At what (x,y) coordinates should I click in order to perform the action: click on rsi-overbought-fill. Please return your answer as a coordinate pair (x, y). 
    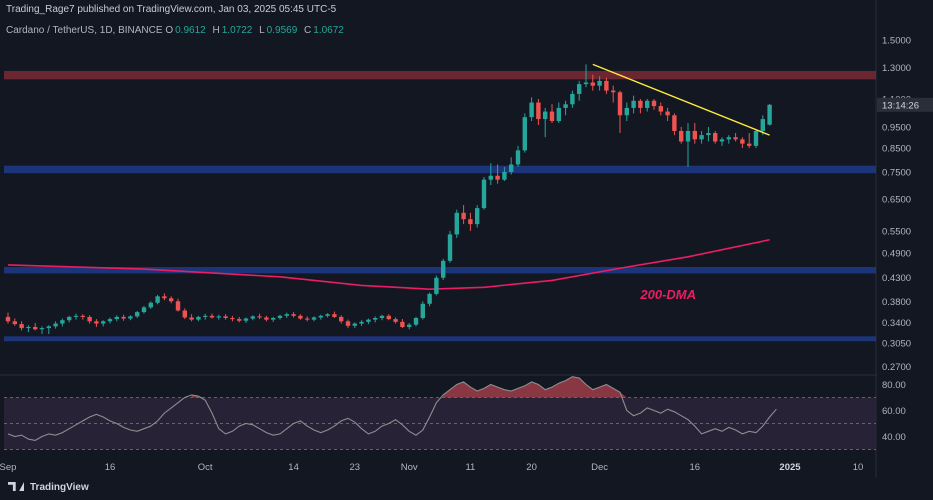
    Looking at the image, I should click on (409, 387).